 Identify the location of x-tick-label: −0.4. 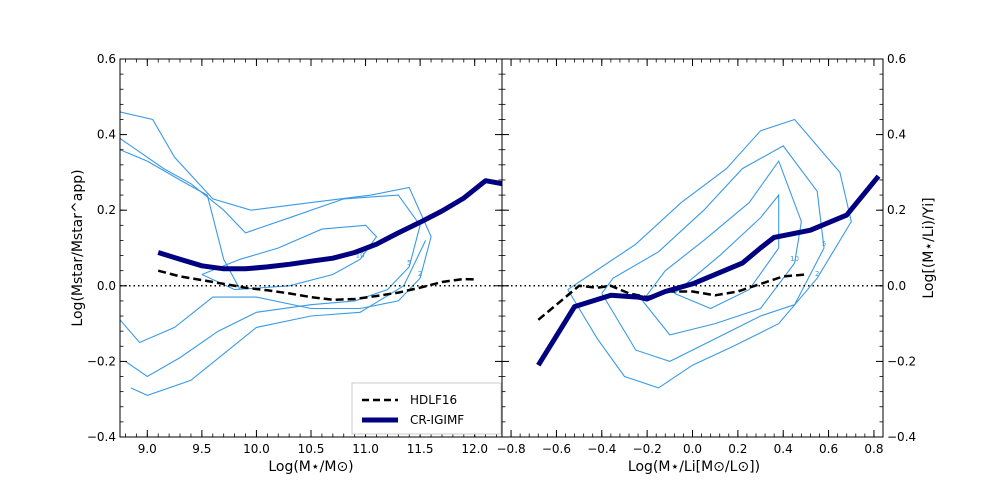
(601, 449).